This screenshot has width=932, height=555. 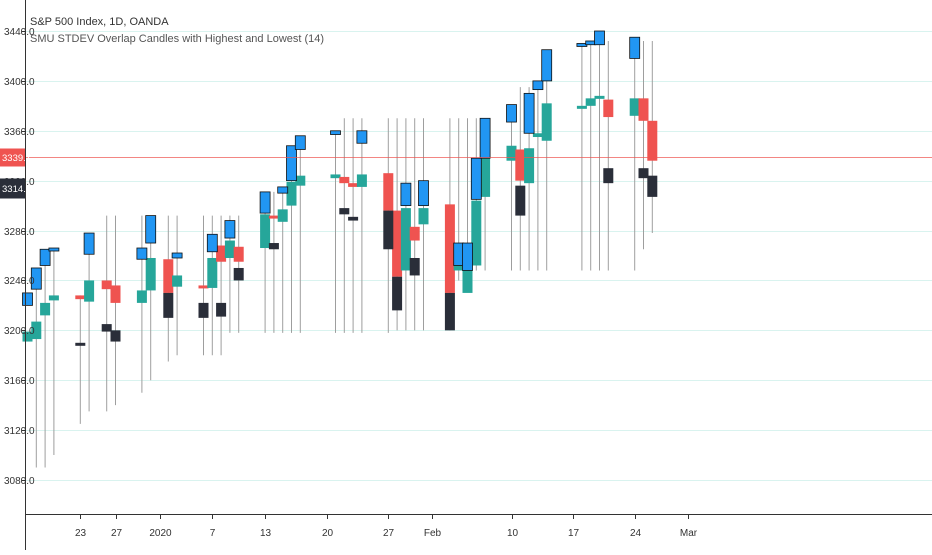 I want to click on x-tick-label: 24, so click(x=636, y=533).